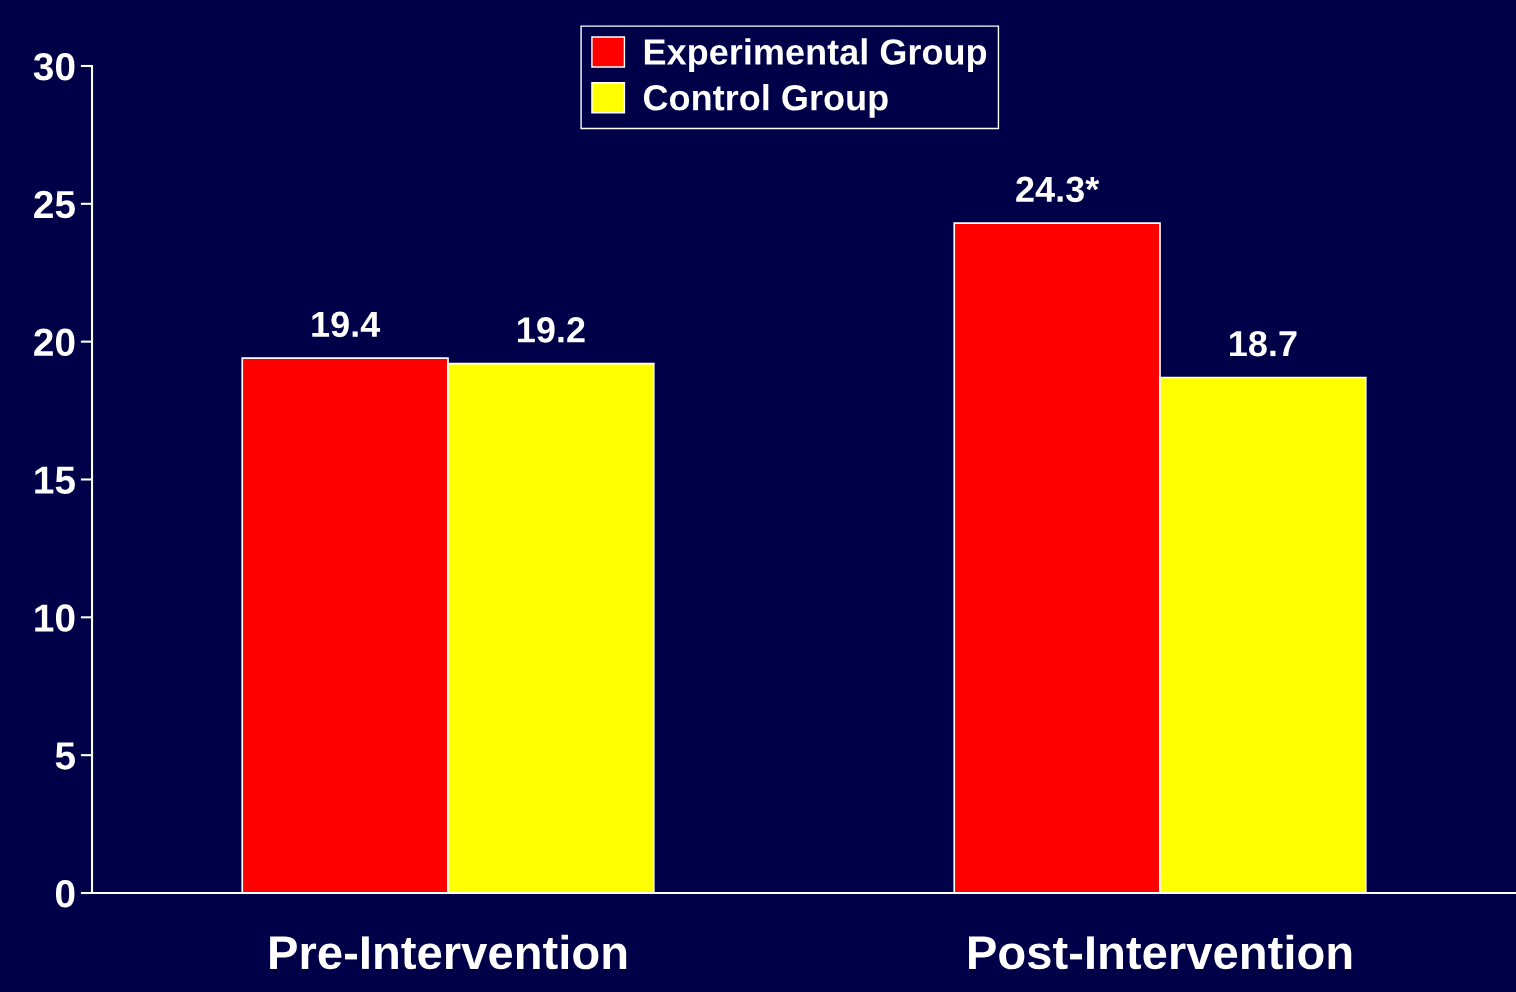  Describe the element at coordinates (54, 342) in the screenshot. I see `y-tick-label: 20` at that location.